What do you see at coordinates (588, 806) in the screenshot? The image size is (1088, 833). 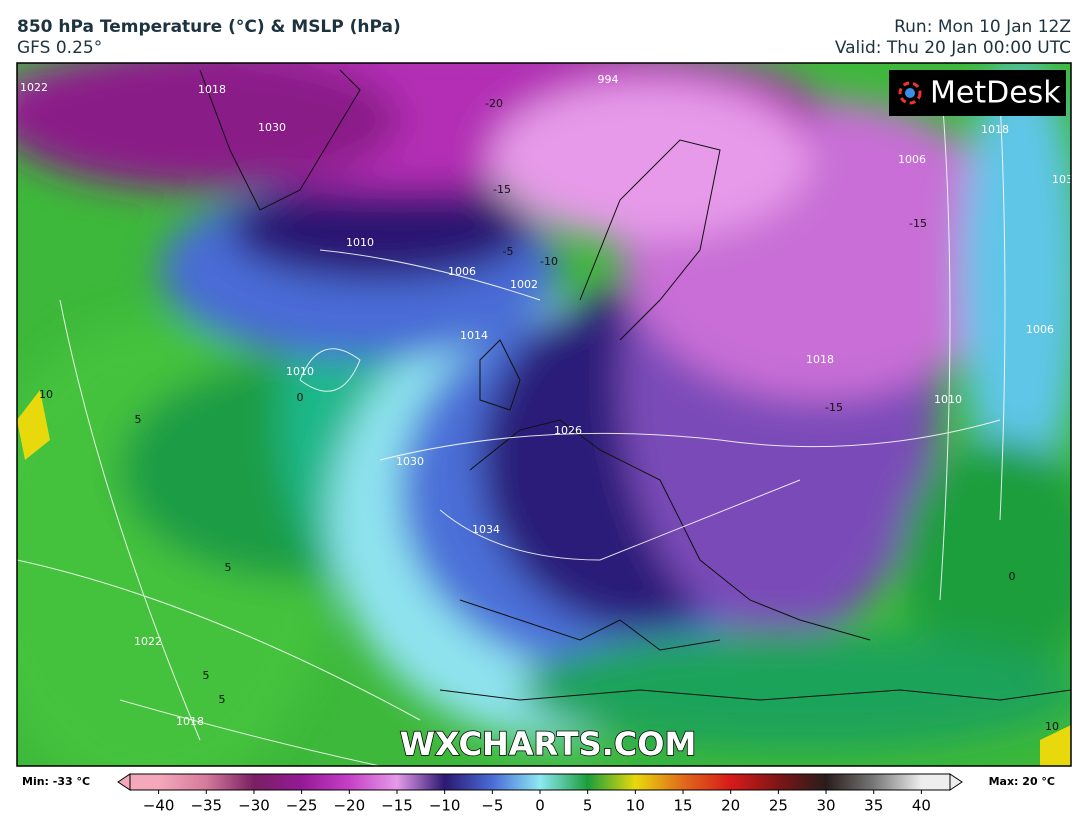 I see `colorbar-tick-label: 5` at bounding box center [588, 806].